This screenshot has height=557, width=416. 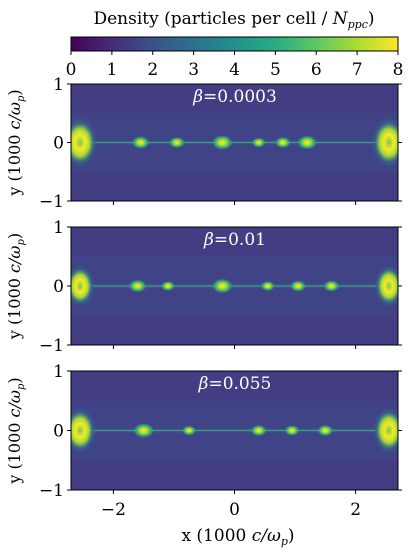 What do you see at coordinates (233, 20) in the screenshot?
I see `colorbar-title: Density (particles per cell / Nppc)` at bounding box center [233, 20].